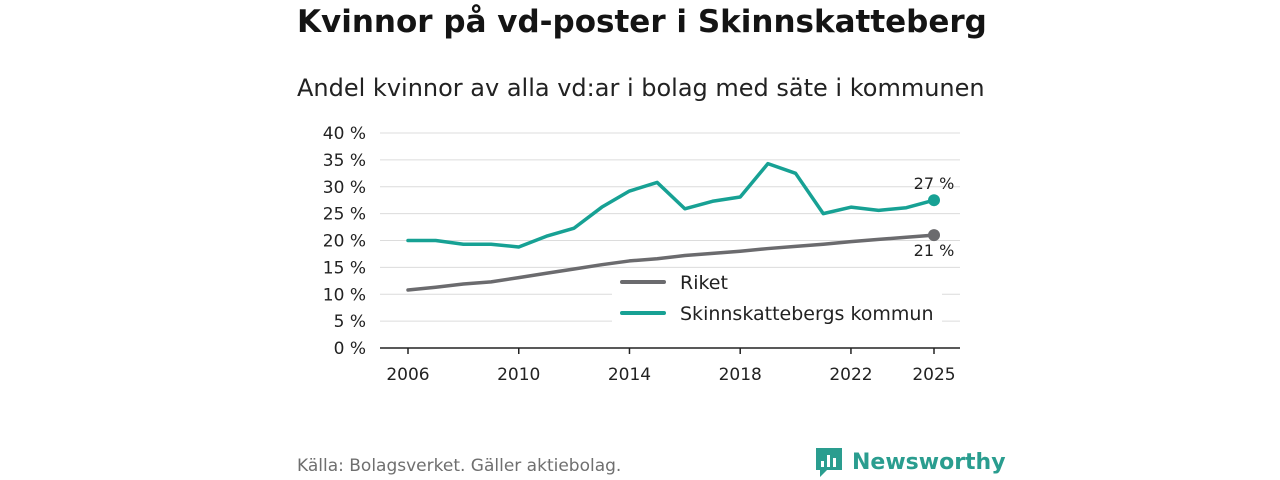  What do you see at coordinates (344, 295) in the screenshot?
I see `y-tick-label: 10 %` at bounding box center [344, 295].